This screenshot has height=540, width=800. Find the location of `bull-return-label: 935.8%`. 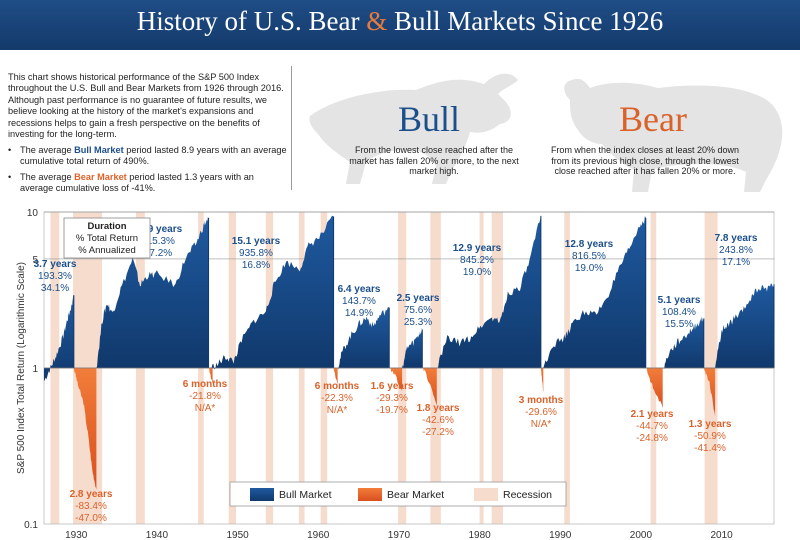

bull-return-label: 935.8% is located at coordinates (256, 253).